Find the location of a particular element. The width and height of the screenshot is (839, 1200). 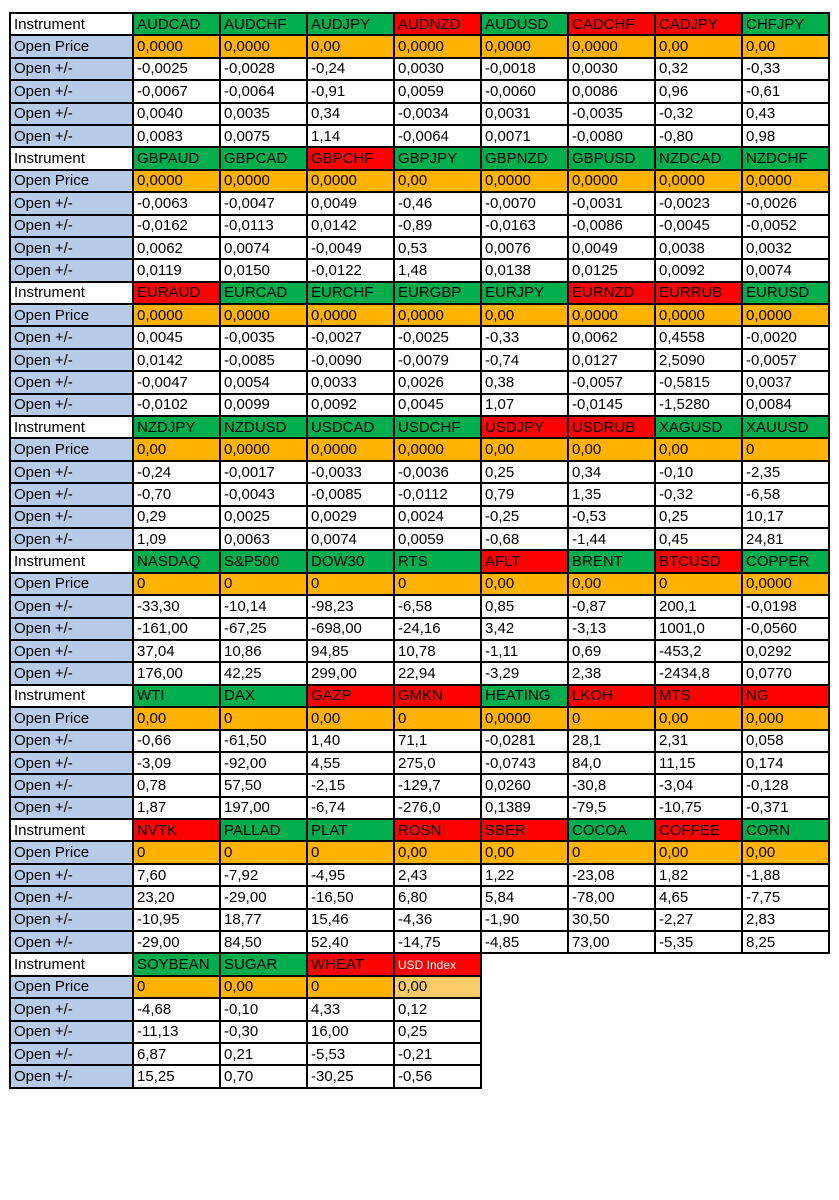

open-change-cell: 0,1389 is located at coordinates (524, 808).